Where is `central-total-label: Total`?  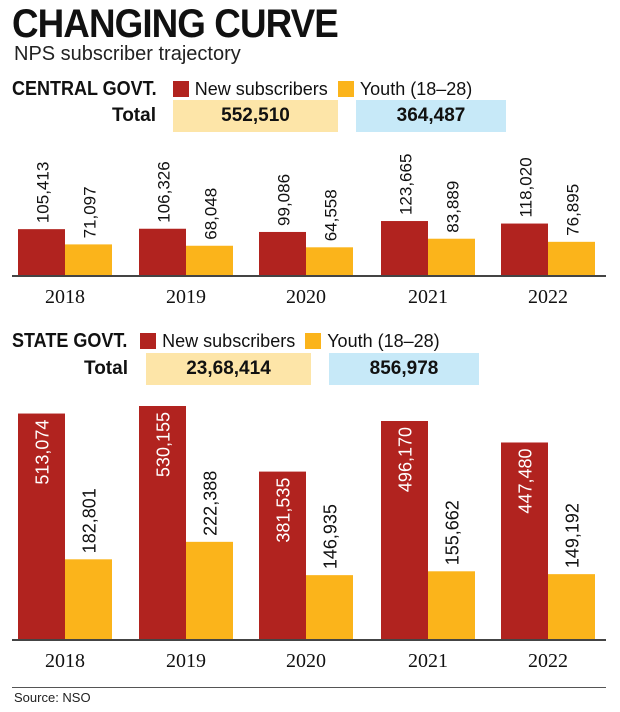 central-total-label: Total is located at coordinates (134, 115).